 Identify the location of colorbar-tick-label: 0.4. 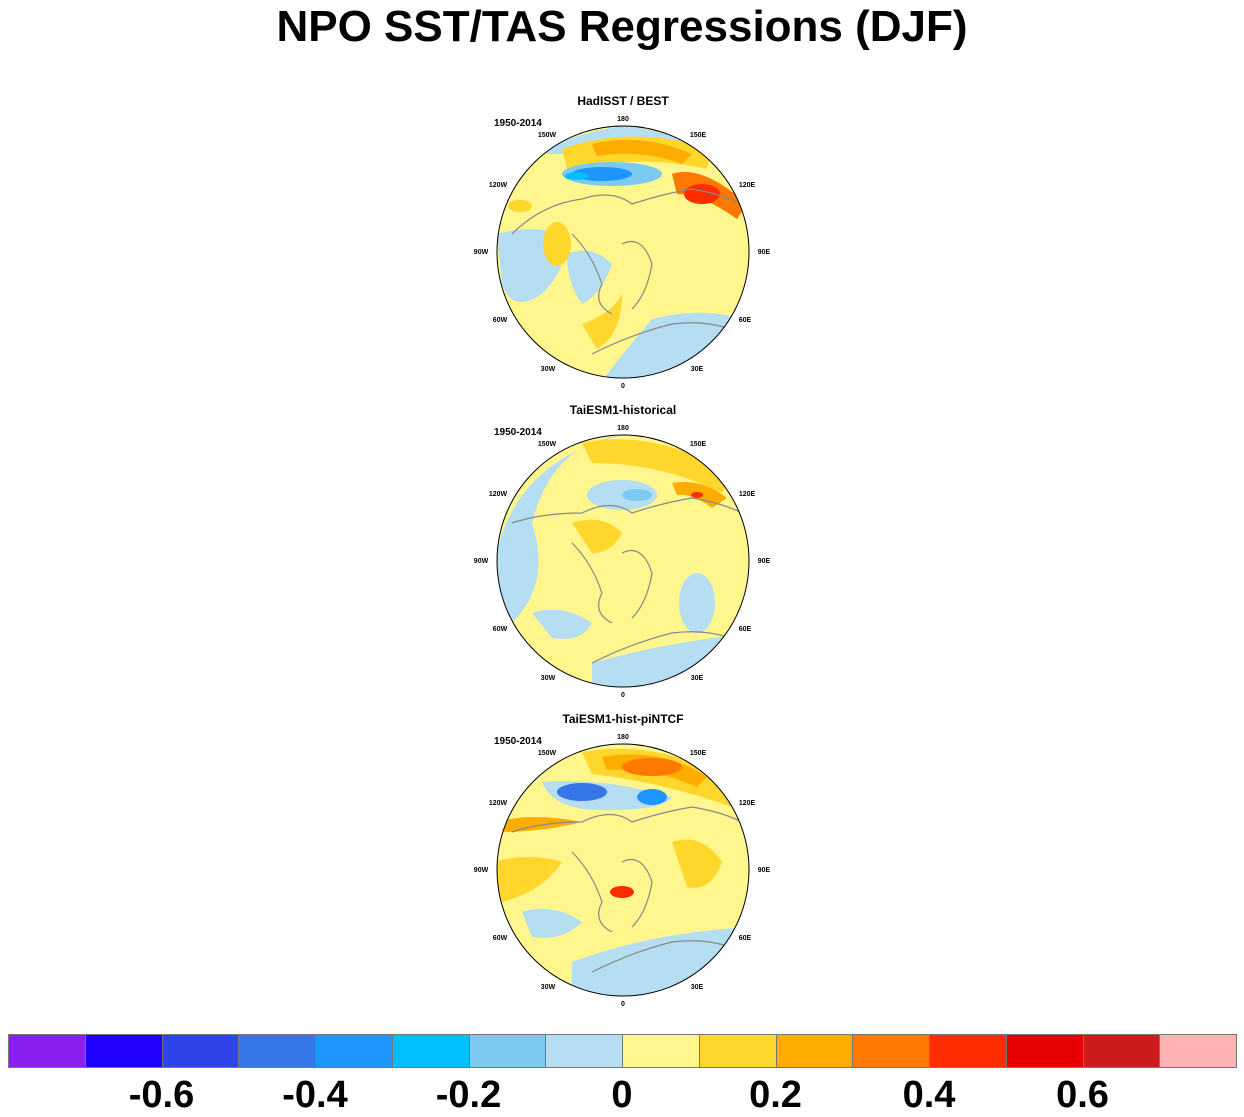
(929, 1095).